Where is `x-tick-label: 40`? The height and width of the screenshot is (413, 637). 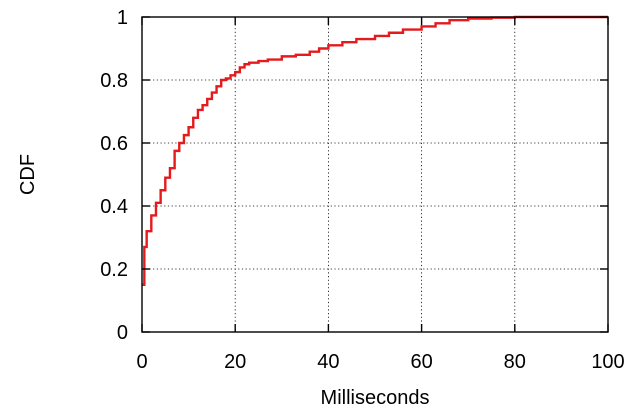
x-tick-label: 40 is located at coordinates (328, 362).